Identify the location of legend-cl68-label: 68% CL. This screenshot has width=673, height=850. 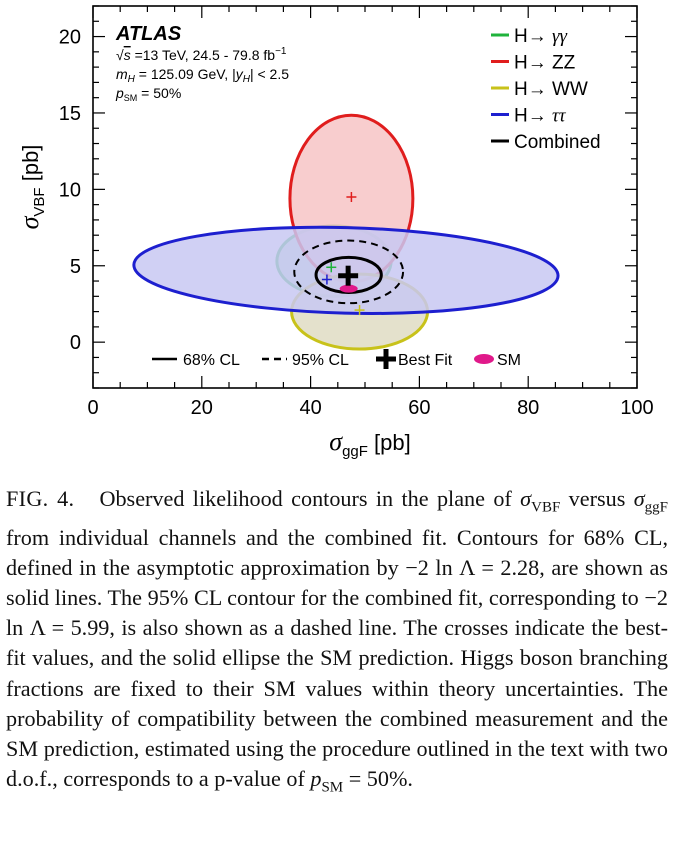
(211, 360).